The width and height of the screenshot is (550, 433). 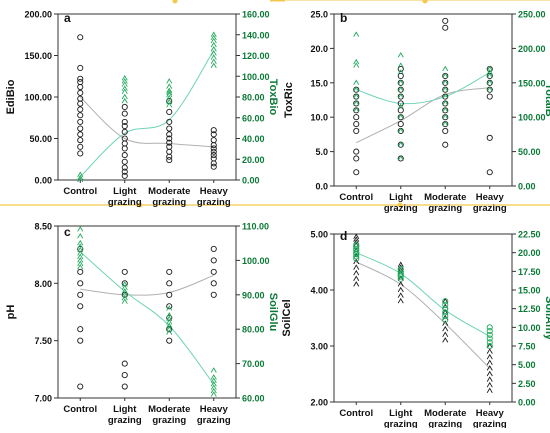 What do you see at coordinates (175, 2) in the screenshot?
I see `divider-marker-a` at bounding box center [175, 2].